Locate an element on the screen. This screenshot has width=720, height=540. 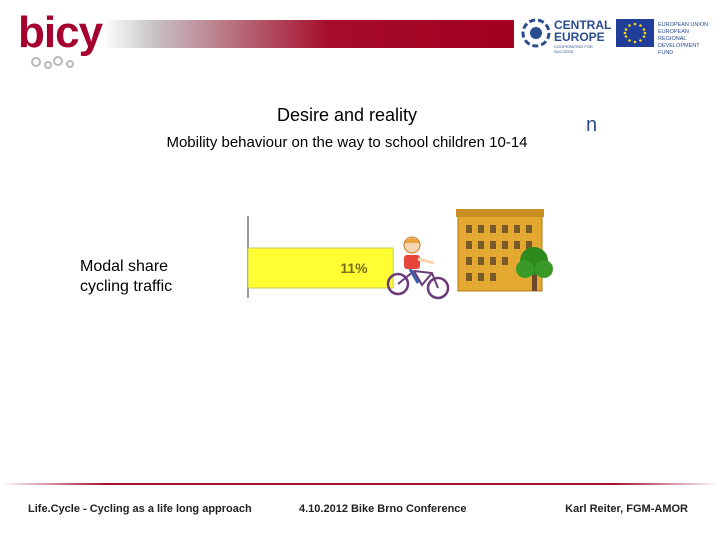
bicy-logo: bicy is located at coordinates (63, 40).